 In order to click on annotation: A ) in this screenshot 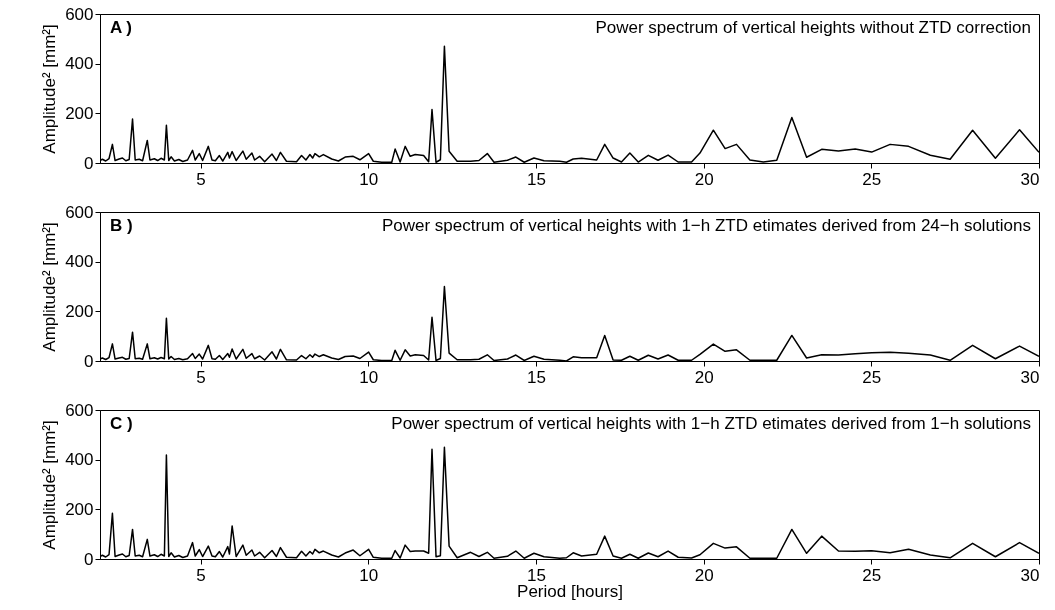, I will do `click(121, 27)`.